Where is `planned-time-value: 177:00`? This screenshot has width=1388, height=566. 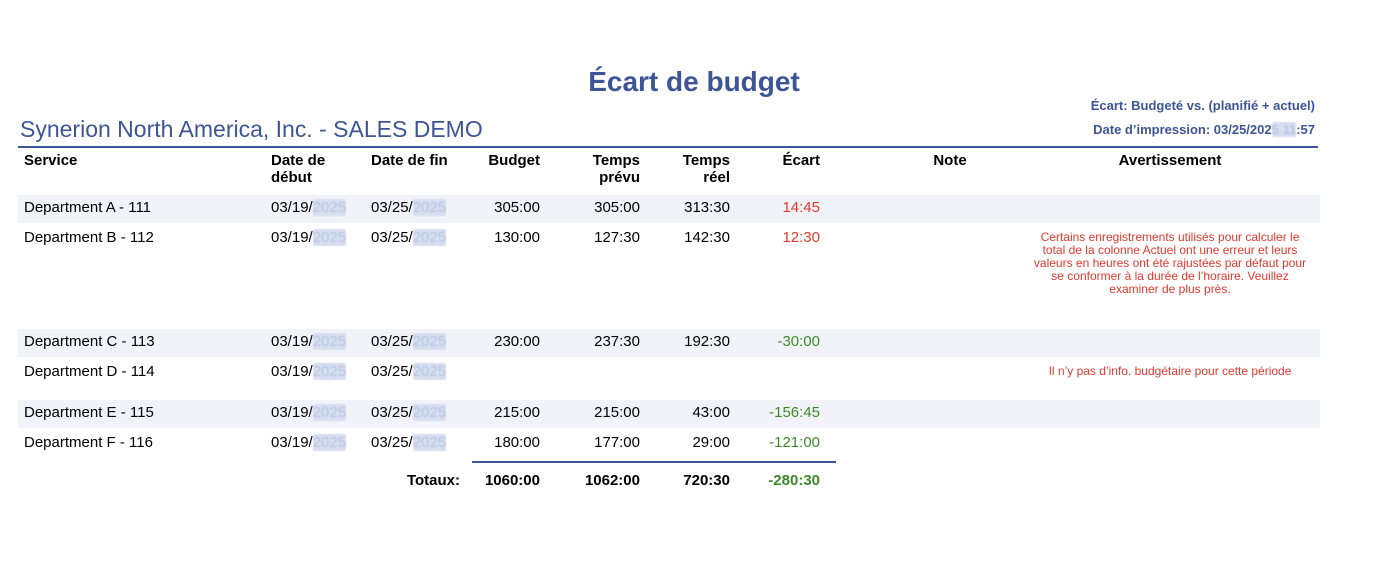 planned-time-value: 177:00 is located at coordinates (617, 442).